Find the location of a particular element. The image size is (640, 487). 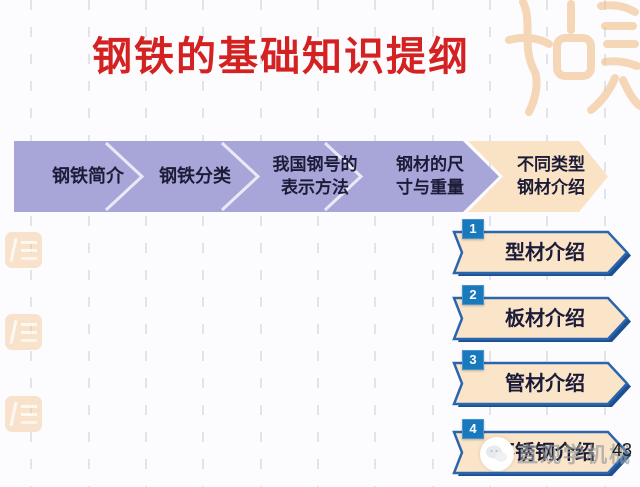

watermark-text: 直观学机械 is located at coordinates (574, 455).